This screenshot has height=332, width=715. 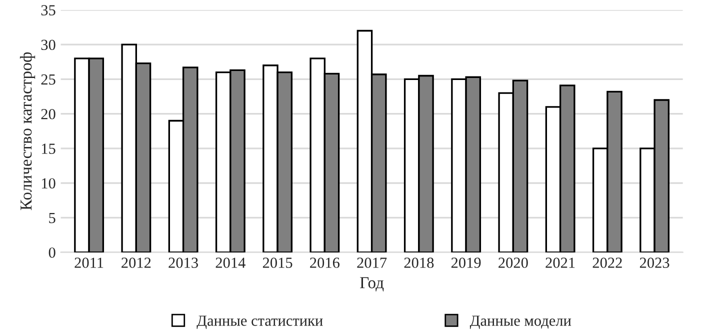 I want to click on legend-label: Данные статистики, so click(x=259, y=322).